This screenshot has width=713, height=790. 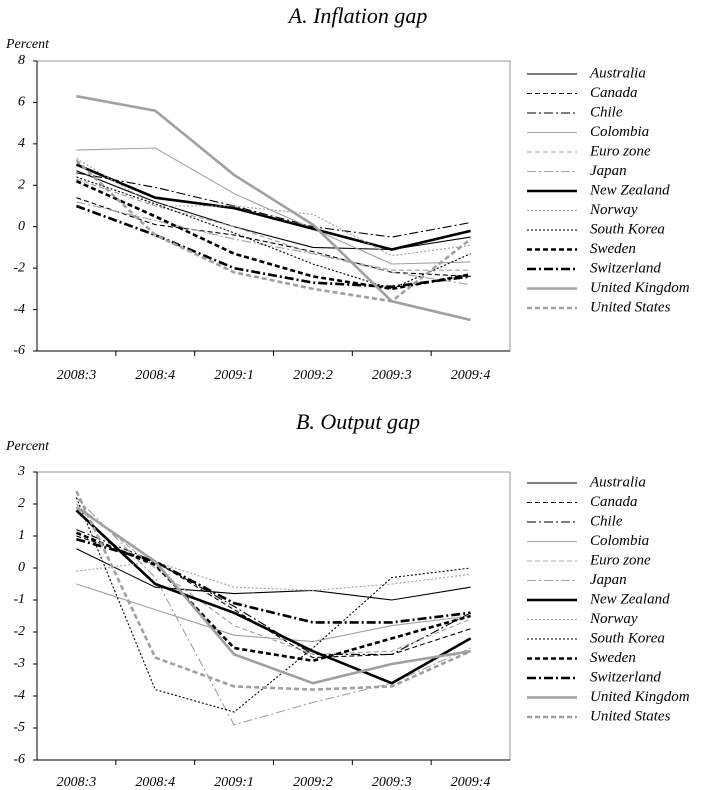 I want to click on y-tick-label: 4, so click(x=21, y=143).